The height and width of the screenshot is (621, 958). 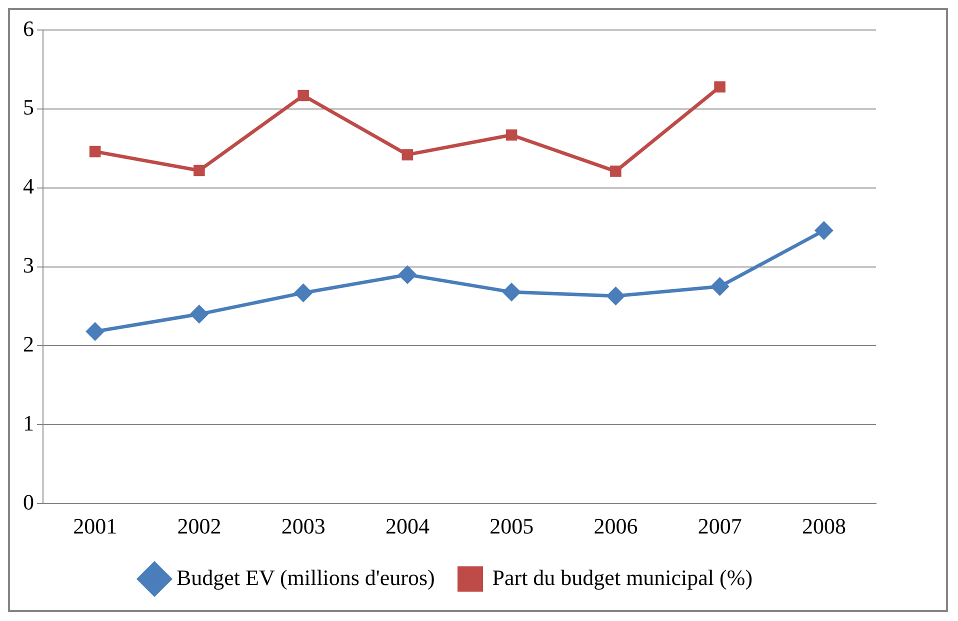 I want to click on y-tick-label: 1, so click(x=28, y=423).